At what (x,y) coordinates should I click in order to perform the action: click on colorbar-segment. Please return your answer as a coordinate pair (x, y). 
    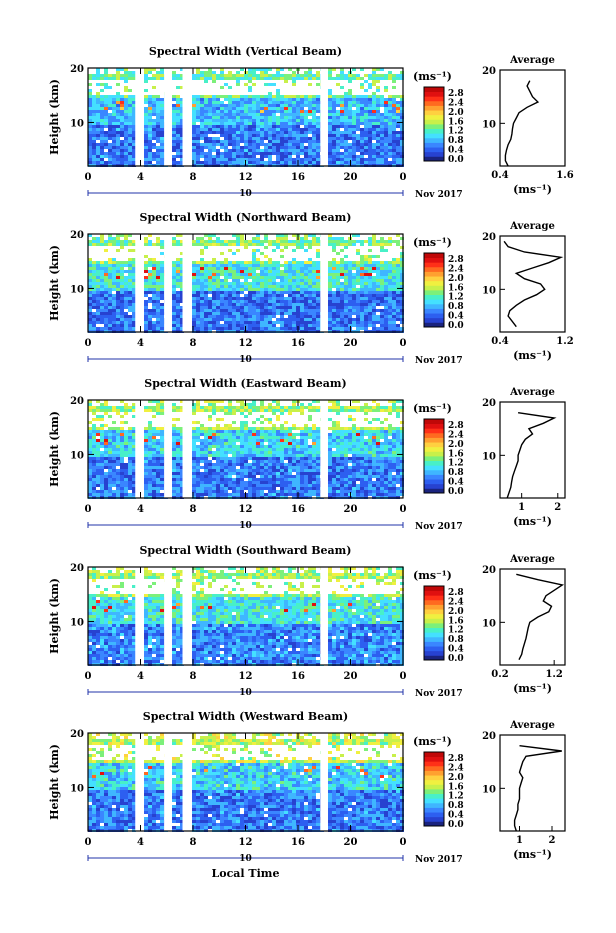
    Looking at the image, I should click on (434, 112).